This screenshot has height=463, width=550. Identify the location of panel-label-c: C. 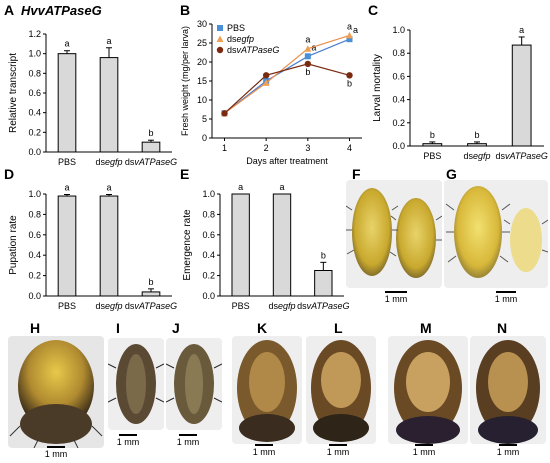
(373, 10).